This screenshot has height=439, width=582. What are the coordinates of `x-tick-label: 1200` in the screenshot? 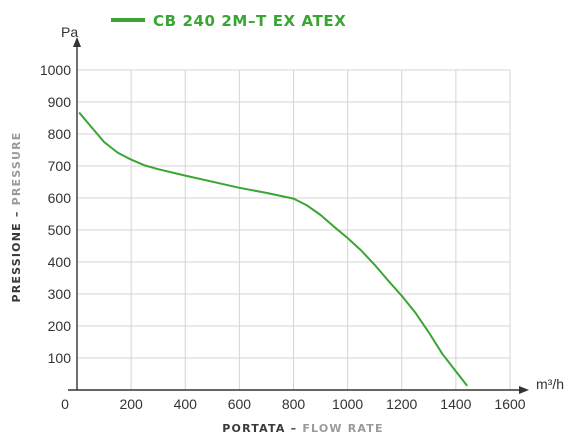 It's located at (401, 404).